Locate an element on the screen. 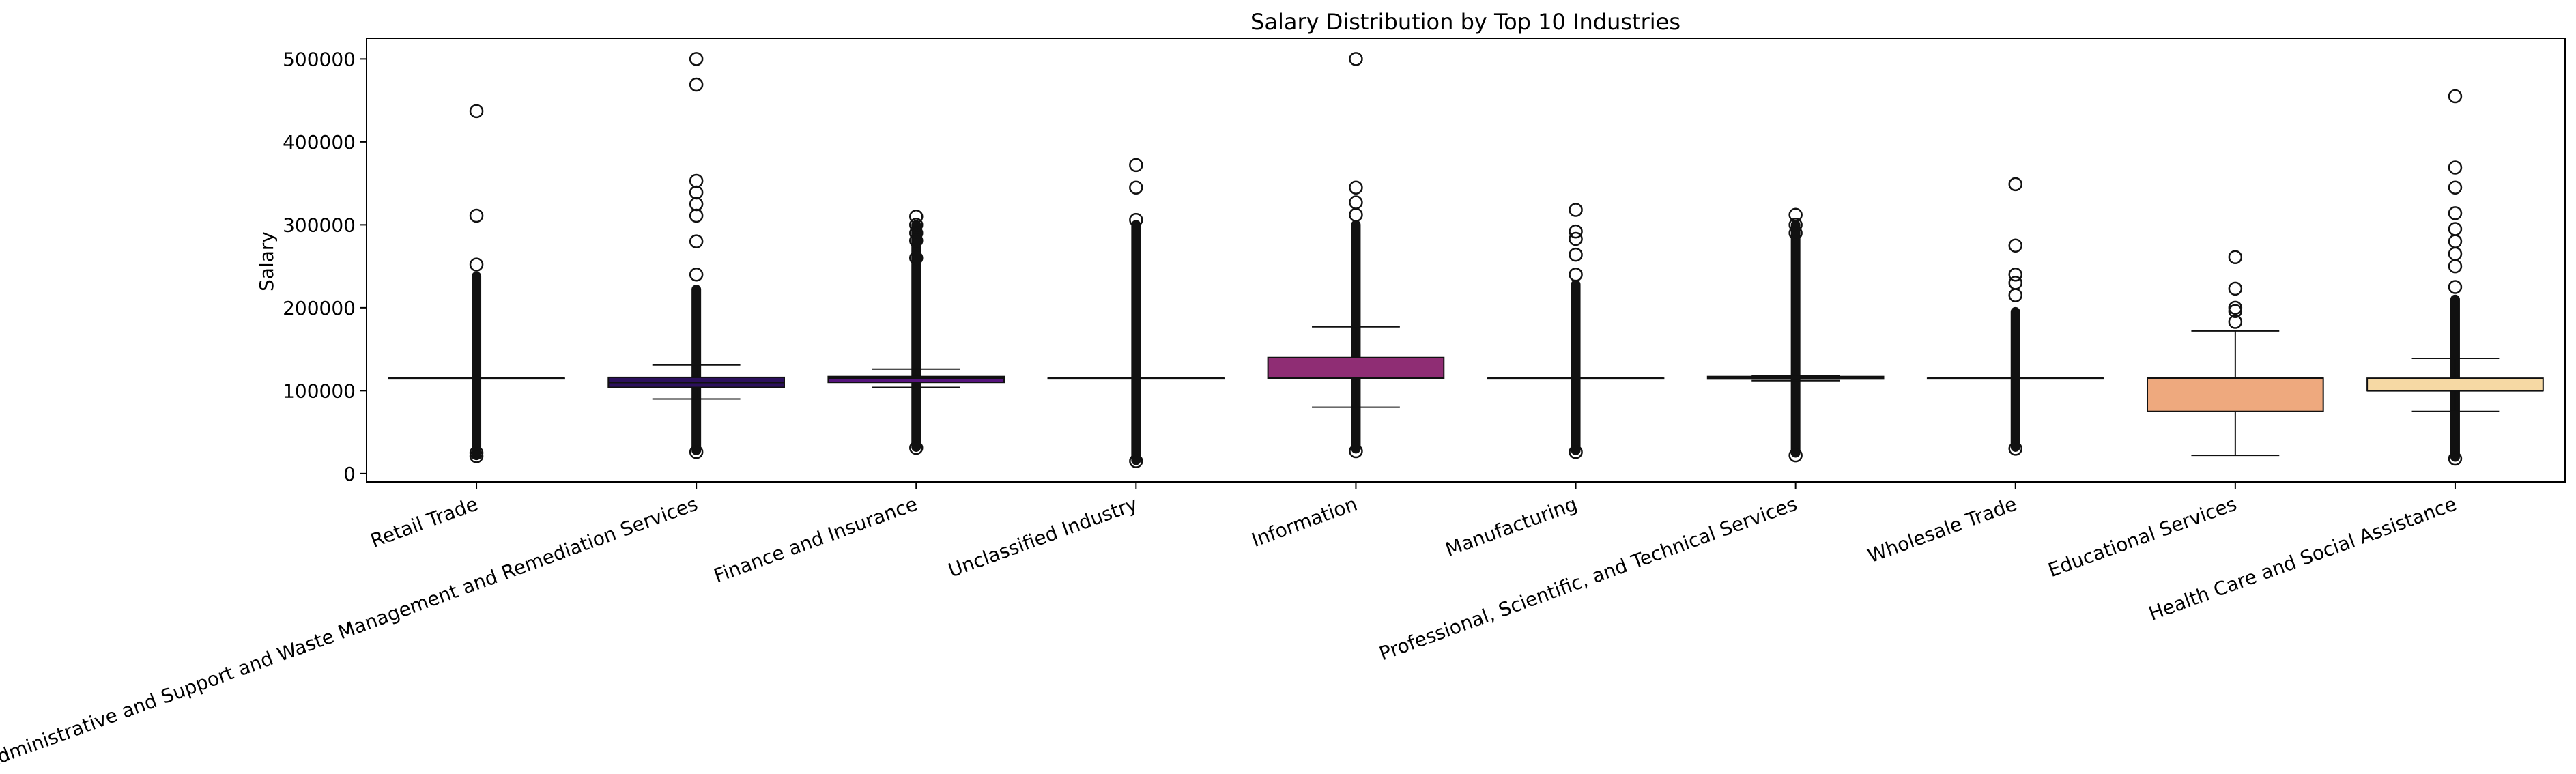 This screenshot has height=774, width=2576. y-tick-label: 100000 is located at coordinates (319, 390).